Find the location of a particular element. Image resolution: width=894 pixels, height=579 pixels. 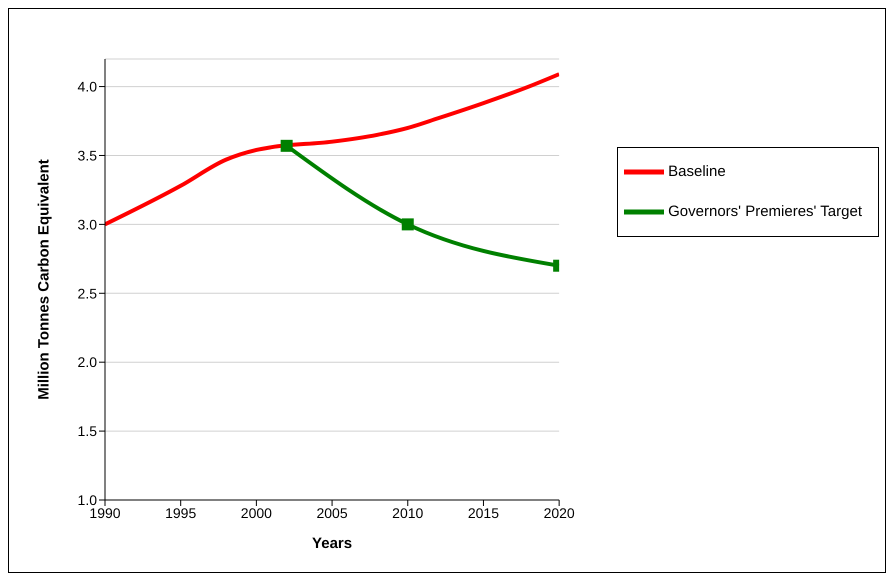

legend-label: Governors' Premieres' Target is located at coordinates (765, 211).